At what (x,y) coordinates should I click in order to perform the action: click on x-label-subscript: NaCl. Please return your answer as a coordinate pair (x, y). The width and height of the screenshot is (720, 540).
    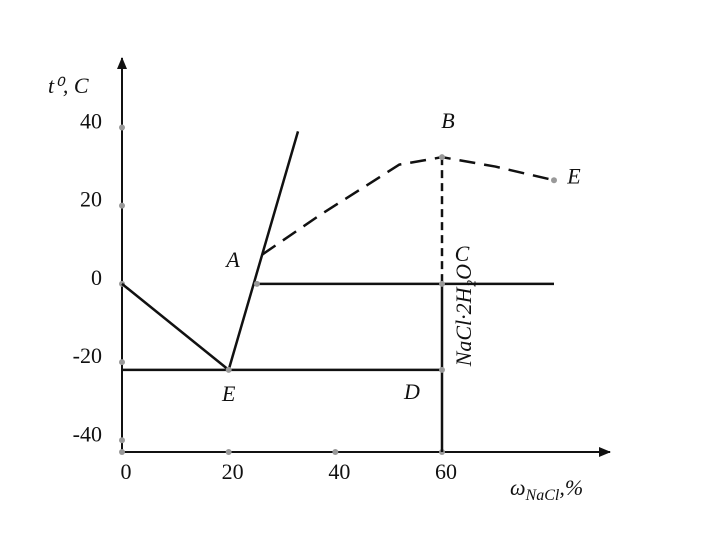
    Looking at the image, I should click on (542, 495).